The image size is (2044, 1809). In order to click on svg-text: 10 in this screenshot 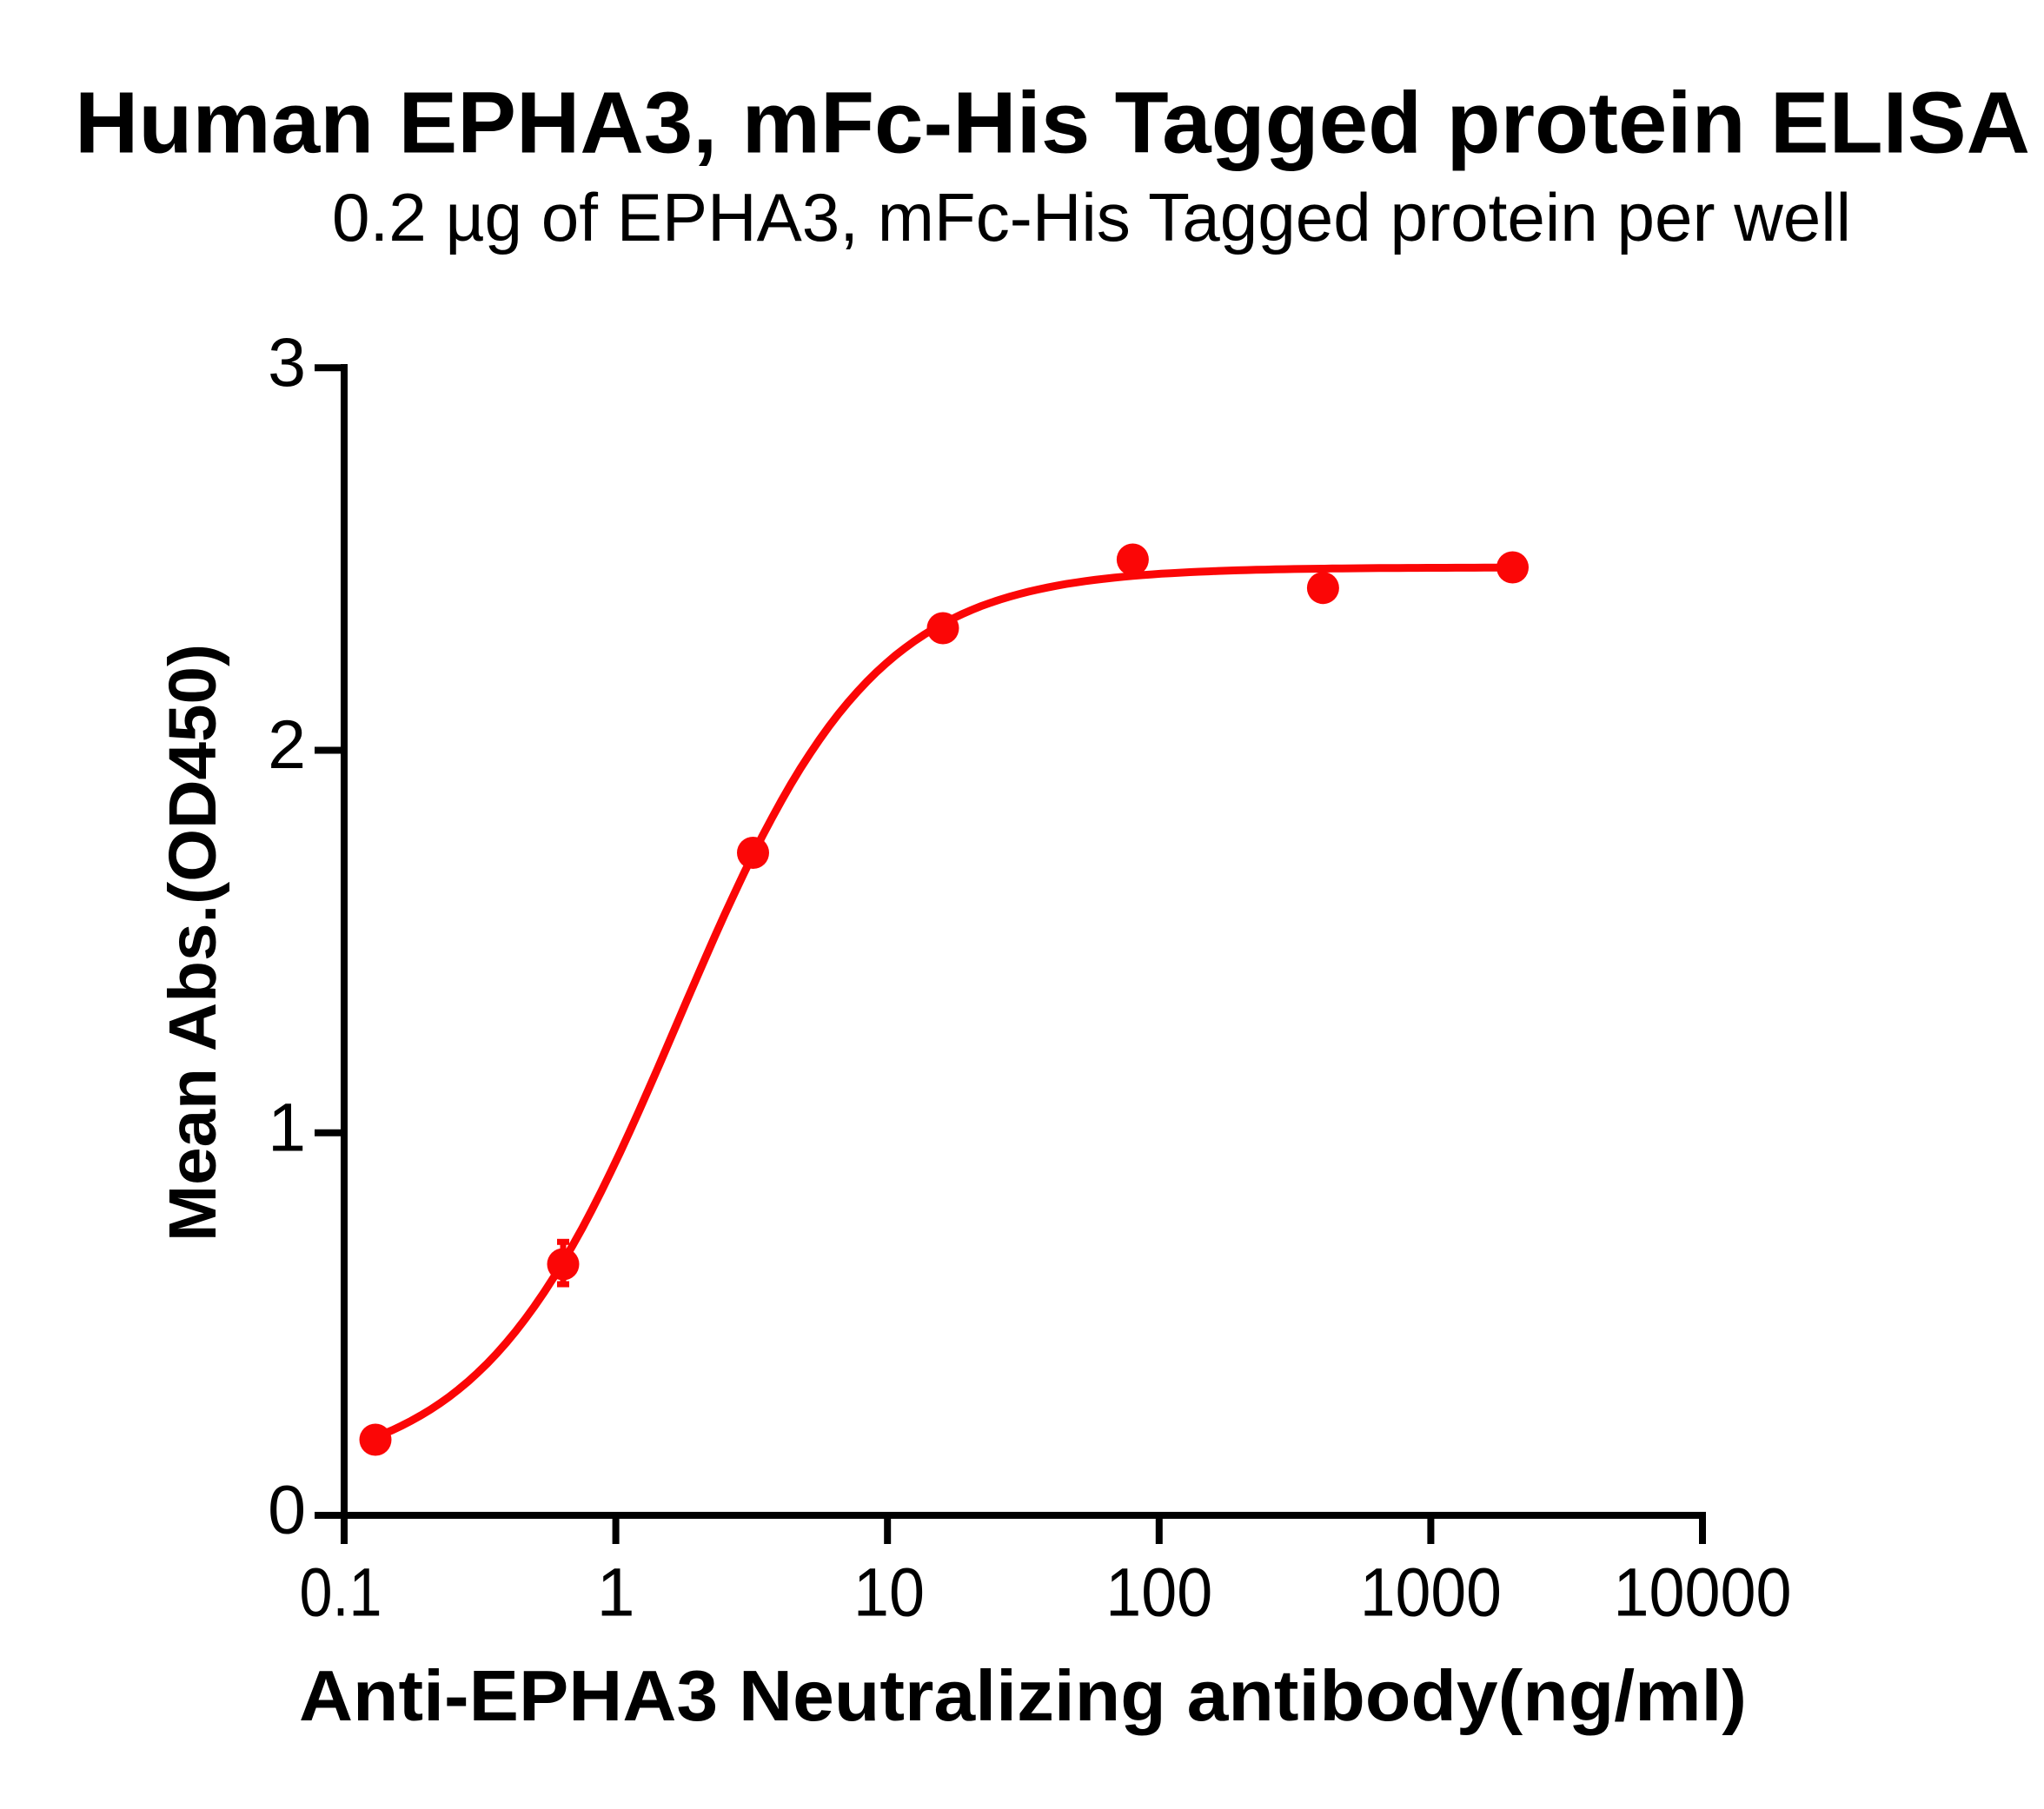, I will do `click(889, 1593)`.